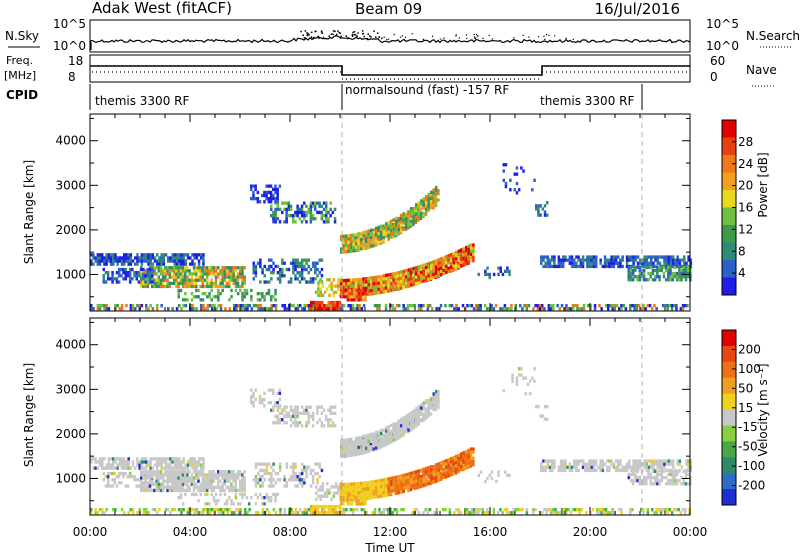  What do you see at coordinates (367, 38) in the screenshot?
I see `nsky-dot` at bounding box center [367, 38].